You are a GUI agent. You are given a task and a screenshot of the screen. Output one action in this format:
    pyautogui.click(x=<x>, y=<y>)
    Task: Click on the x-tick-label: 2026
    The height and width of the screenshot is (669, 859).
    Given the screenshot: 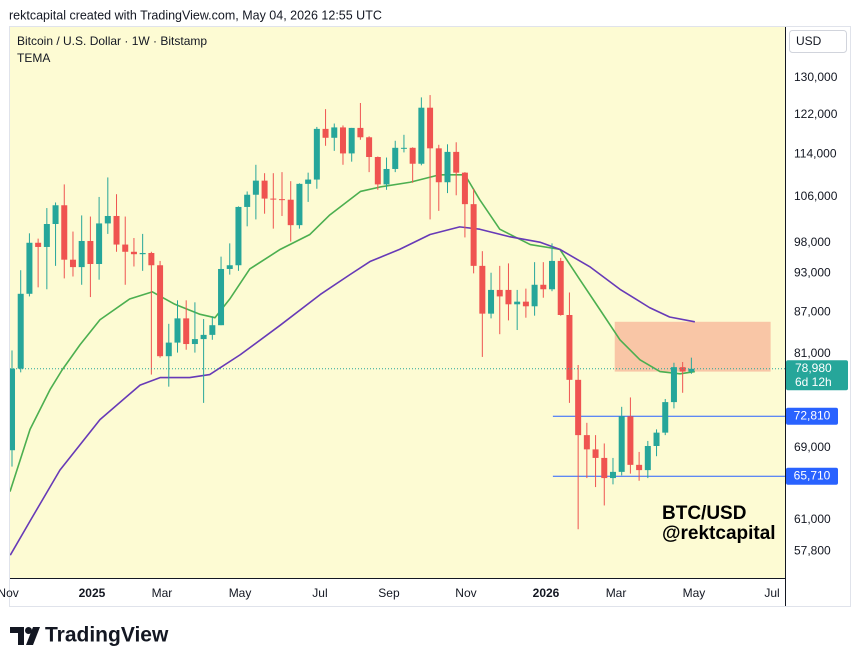 What is the action you would take?
    pyautogui.click(x=546, y=593)
    